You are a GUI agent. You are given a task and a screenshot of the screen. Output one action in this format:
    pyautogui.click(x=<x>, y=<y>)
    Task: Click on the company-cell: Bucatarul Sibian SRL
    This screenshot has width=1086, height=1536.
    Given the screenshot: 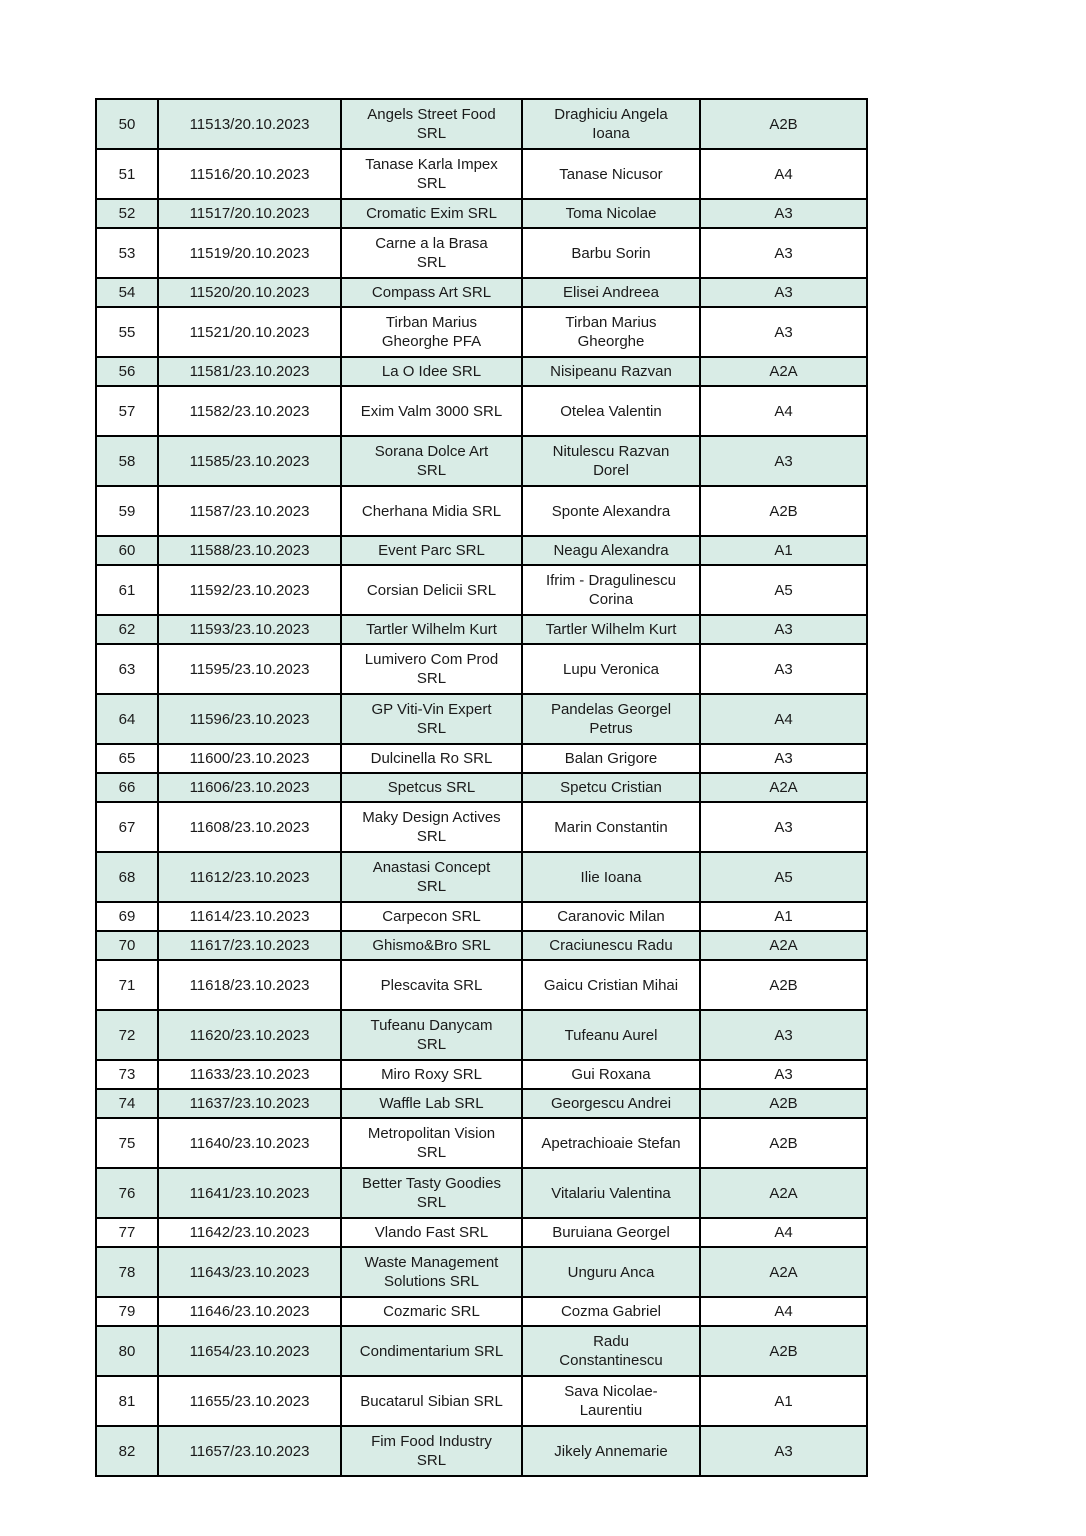 What is the action you would take?
    pyautogui.click(x=431, y=1401)
    